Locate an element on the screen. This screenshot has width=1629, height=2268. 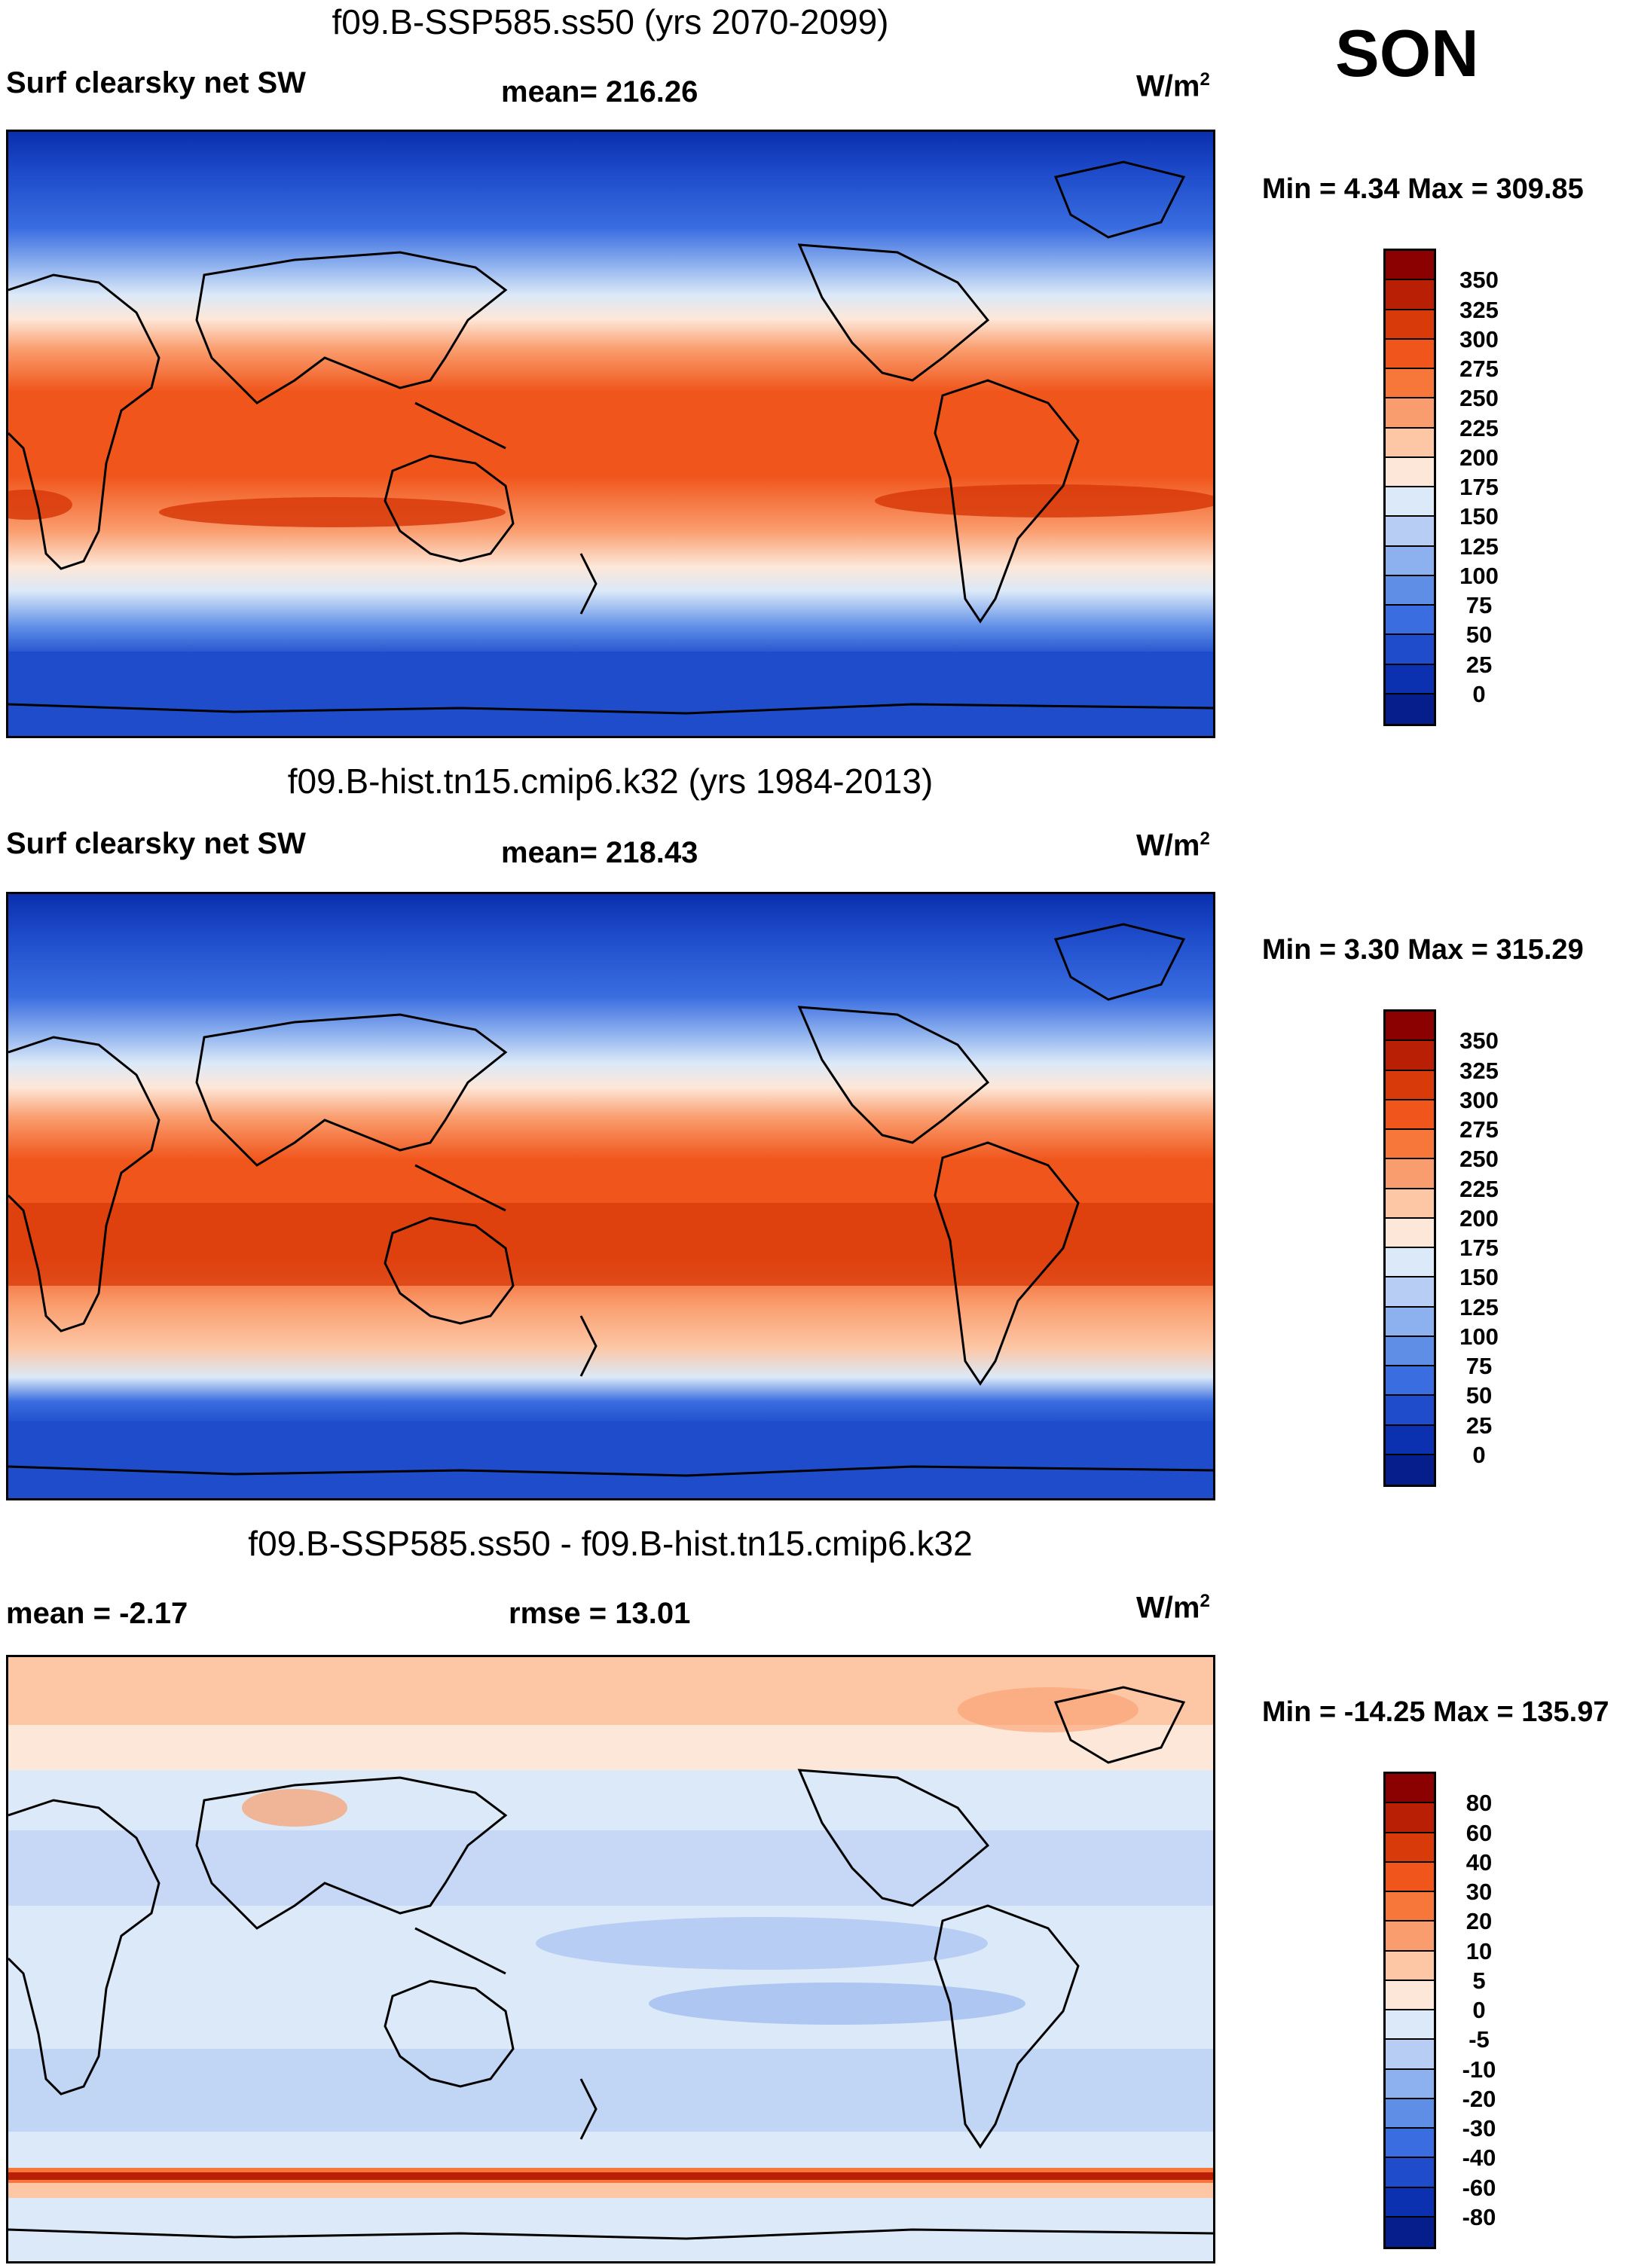
colorbar-tick-label: 275 is located at coordinates (1479, 369).